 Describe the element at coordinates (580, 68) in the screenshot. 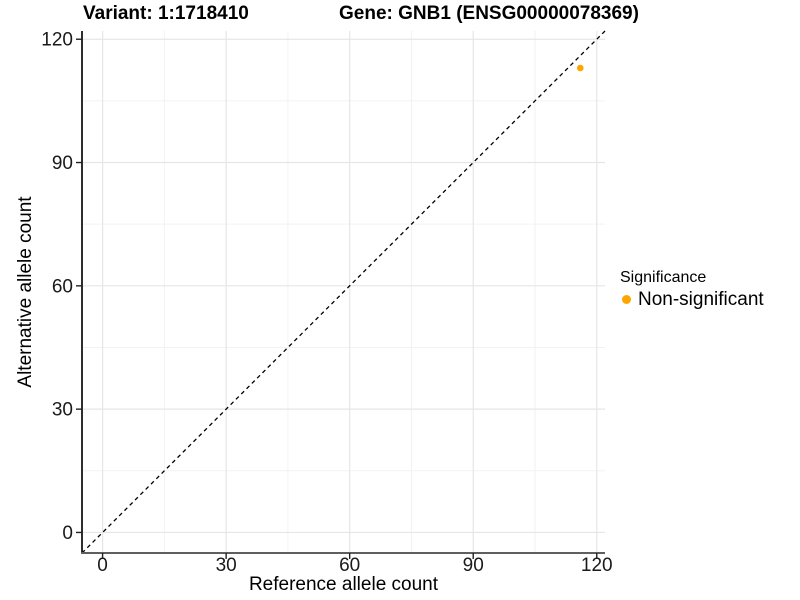

I see `data-point` at that location.